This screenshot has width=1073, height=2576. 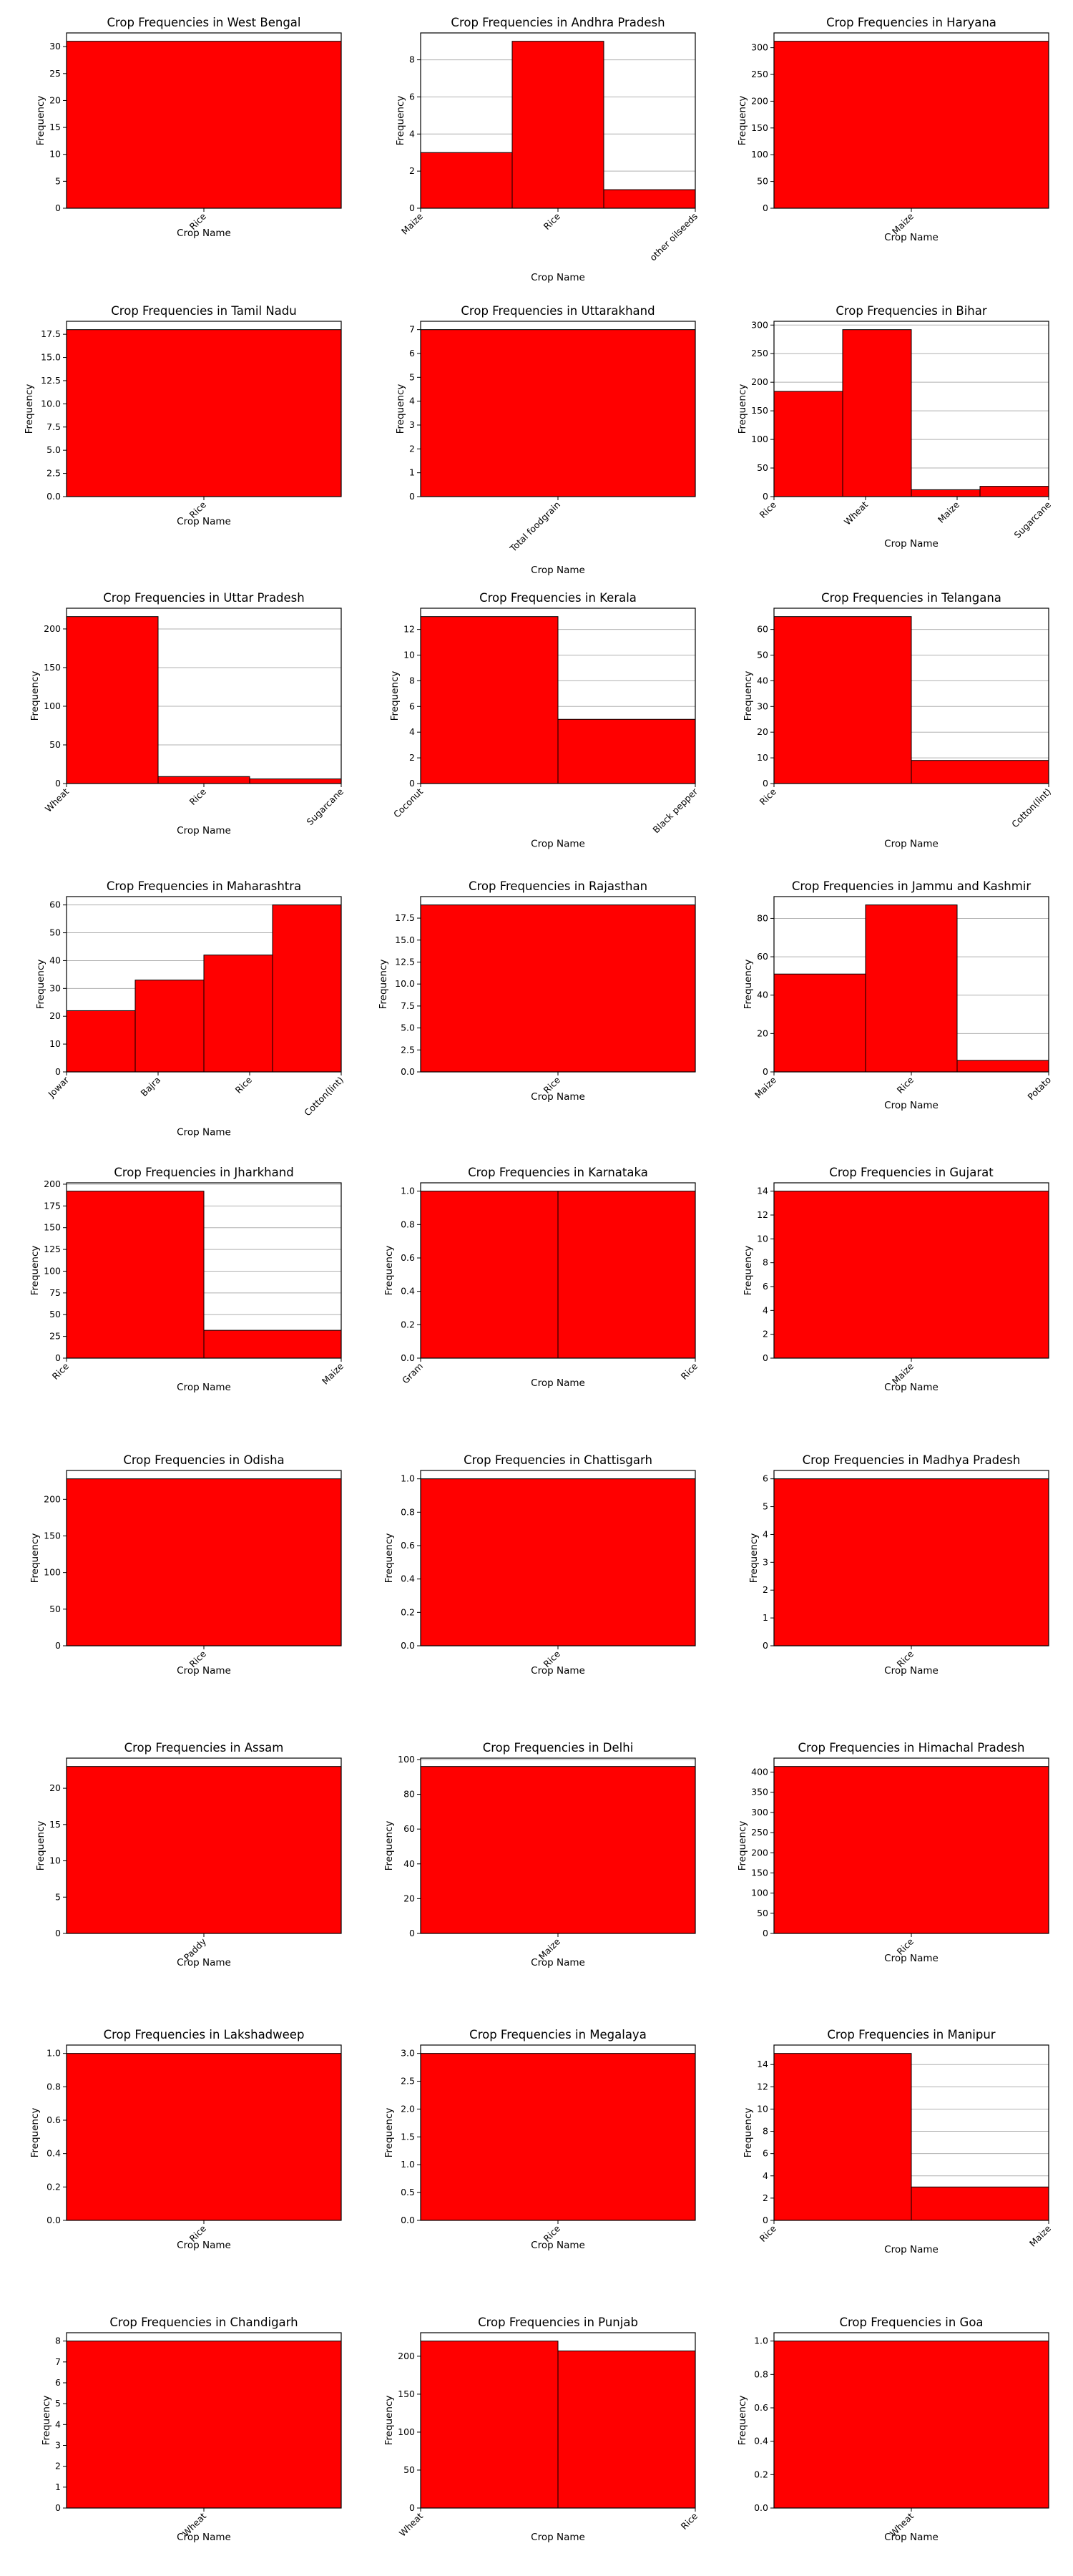 What do you see at coordinates (762, 1913) in the screenshot?
I see `y-tick-label: 50` at bounding box center [762, 1913].